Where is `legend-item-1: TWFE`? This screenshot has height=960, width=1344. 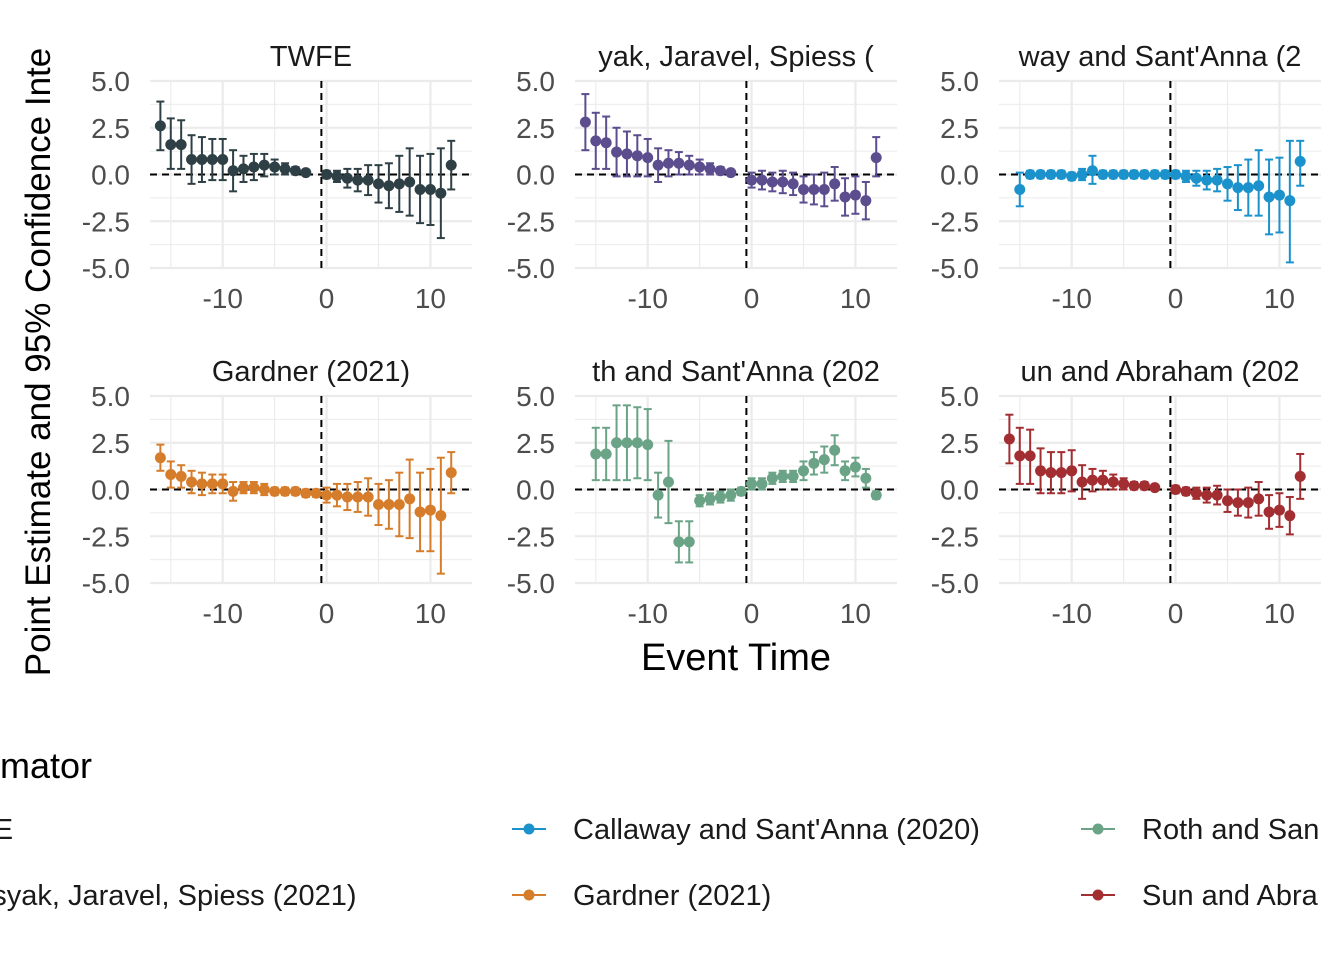
legend-item-1: TWFE is located at coordinates (6, 830).